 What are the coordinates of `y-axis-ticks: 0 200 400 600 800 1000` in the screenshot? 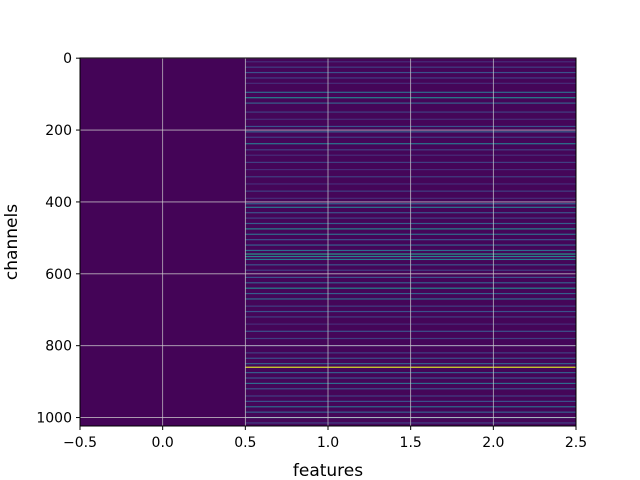 It's located at (58, 239).